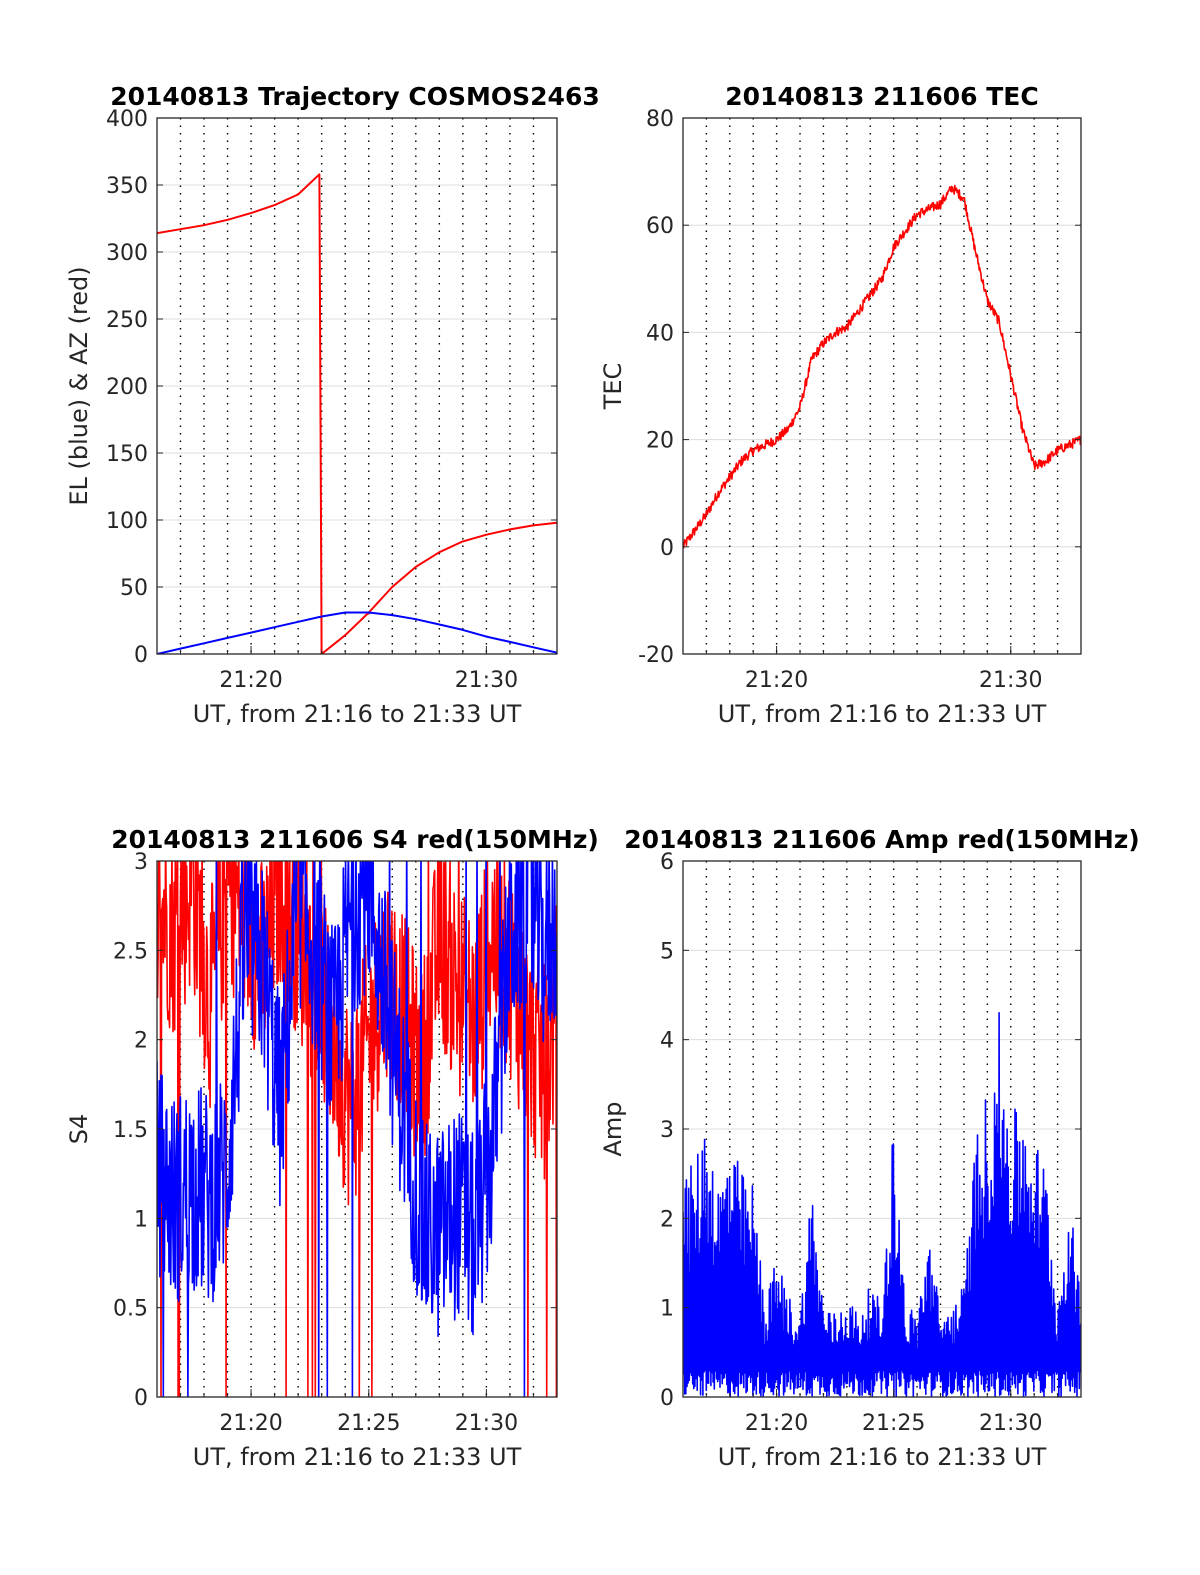 The image size is (1200, 1575). What do you see at coordinates (127, 186) in the screenshot?
I see `y-tick-label: 350` at bounding box center [127, 186].